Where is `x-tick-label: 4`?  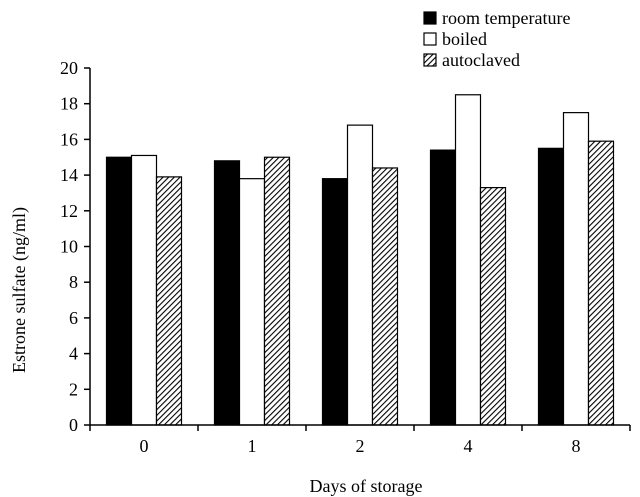 x-tick-label: 4 is located at coordinates (468, 446).